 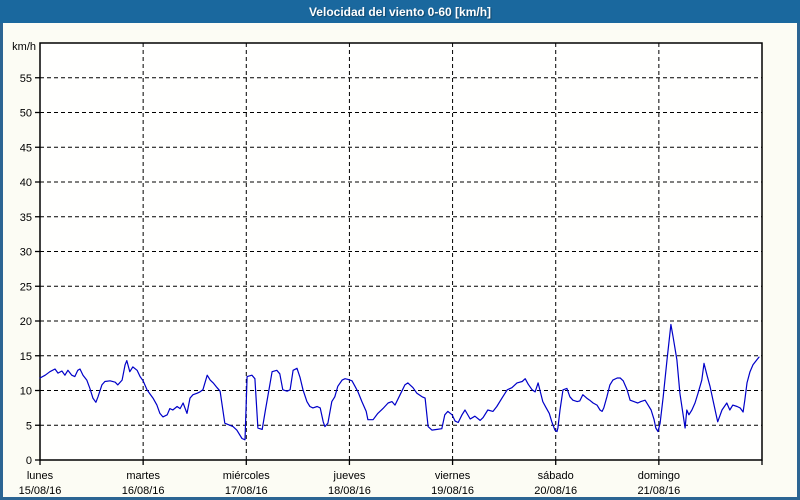 What do you see at coordinates (349, 491) in the screenshot?
I see `day-date-label: 18/08/16` at bounding box center [349, 491].